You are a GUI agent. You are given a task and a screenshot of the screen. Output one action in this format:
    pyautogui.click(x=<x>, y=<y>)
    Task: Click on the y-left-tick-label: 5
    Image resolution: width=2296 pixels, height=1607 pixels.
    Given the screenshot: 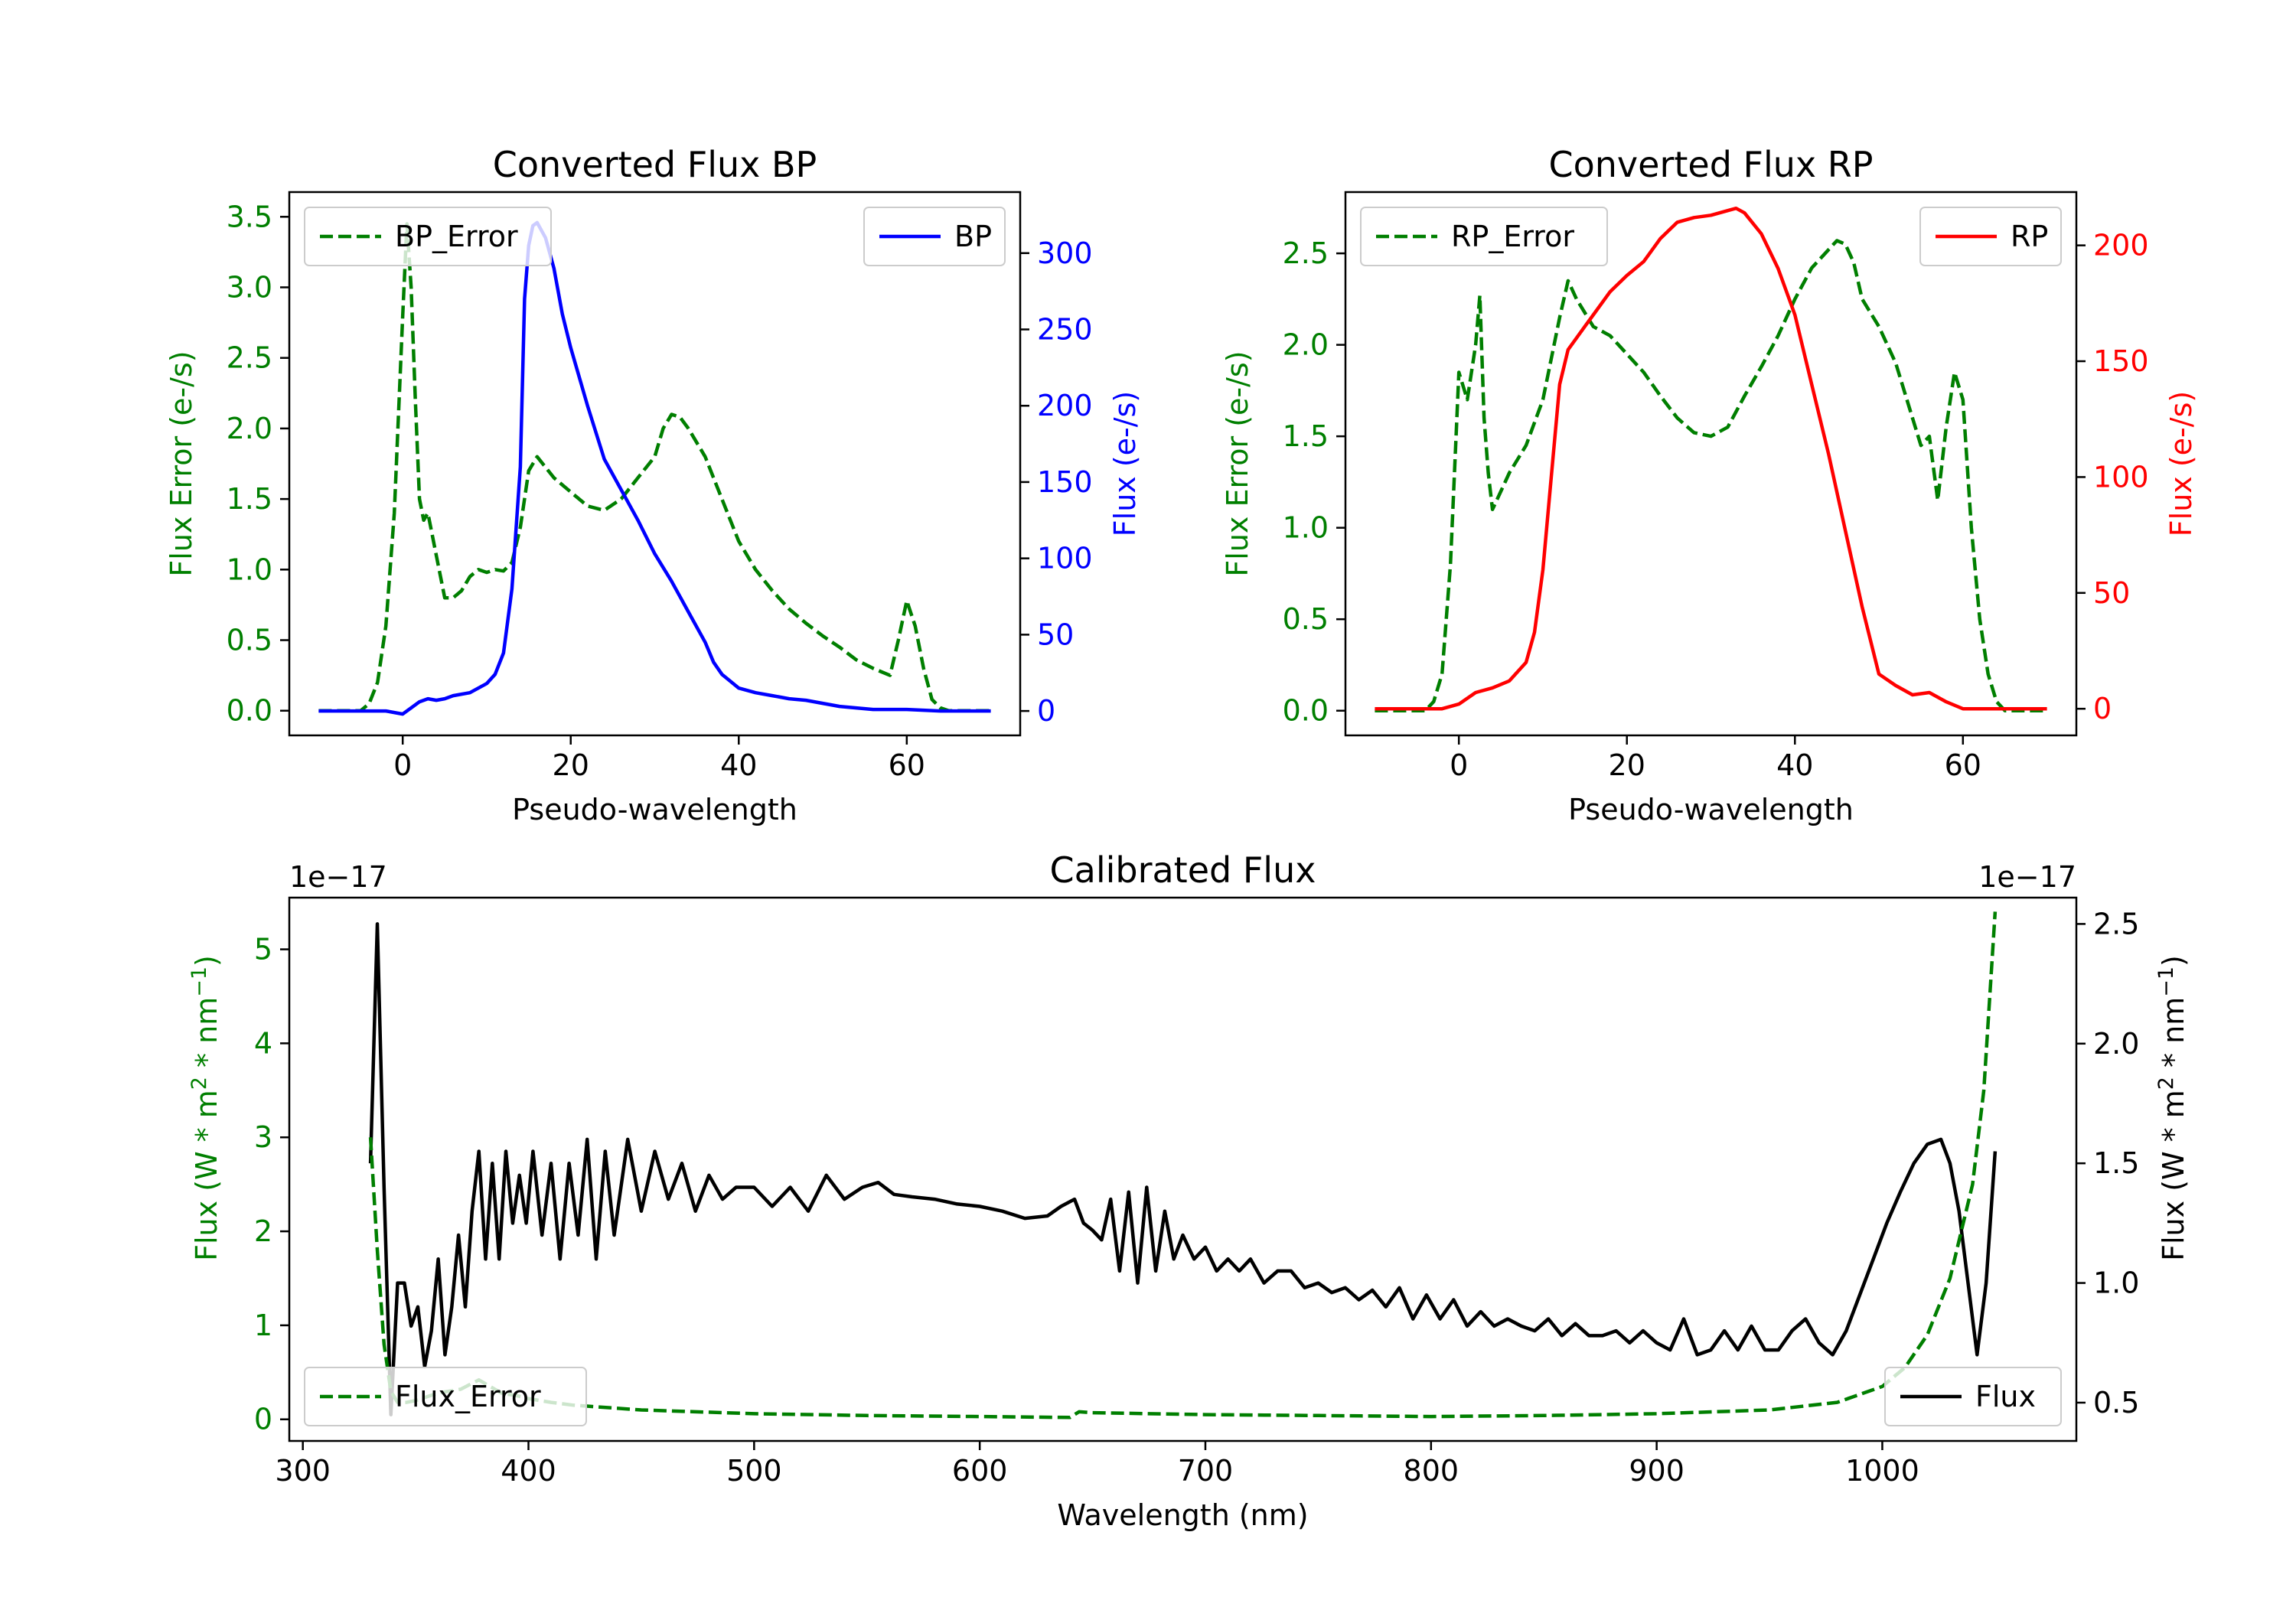 What is the action you would take?
    pyautogui.click(x=263, y=949)
    